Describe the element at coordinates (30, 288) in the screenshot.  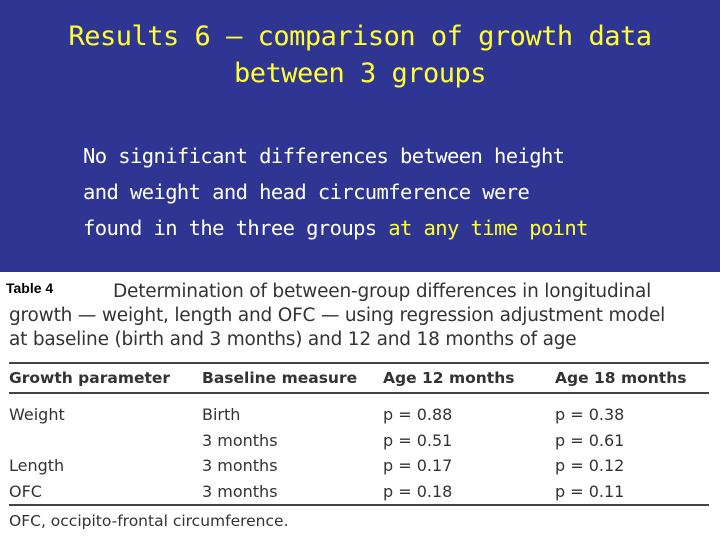
I see `table-label: Table 4` at that location.